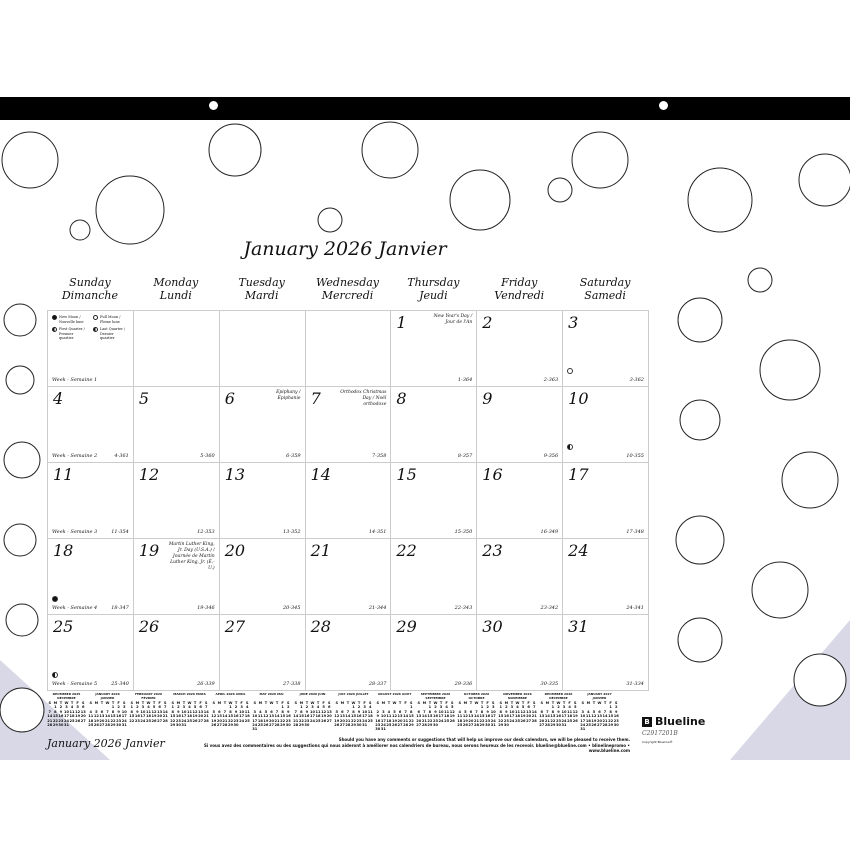  I want to click on mini-day: 16, so click(359, 716).